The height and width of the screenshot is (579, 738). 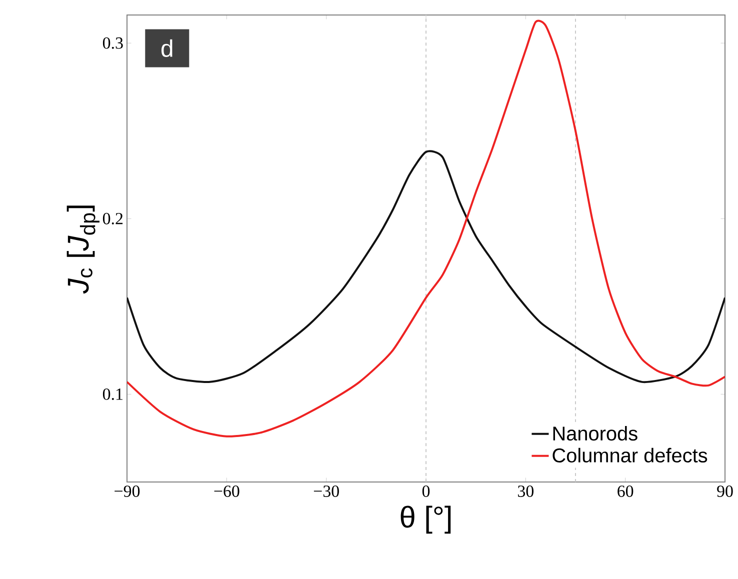 What do you see at coordinates (166, 48) in the screenshot?
I see `annotation: d` at bounding box center [166, 48].